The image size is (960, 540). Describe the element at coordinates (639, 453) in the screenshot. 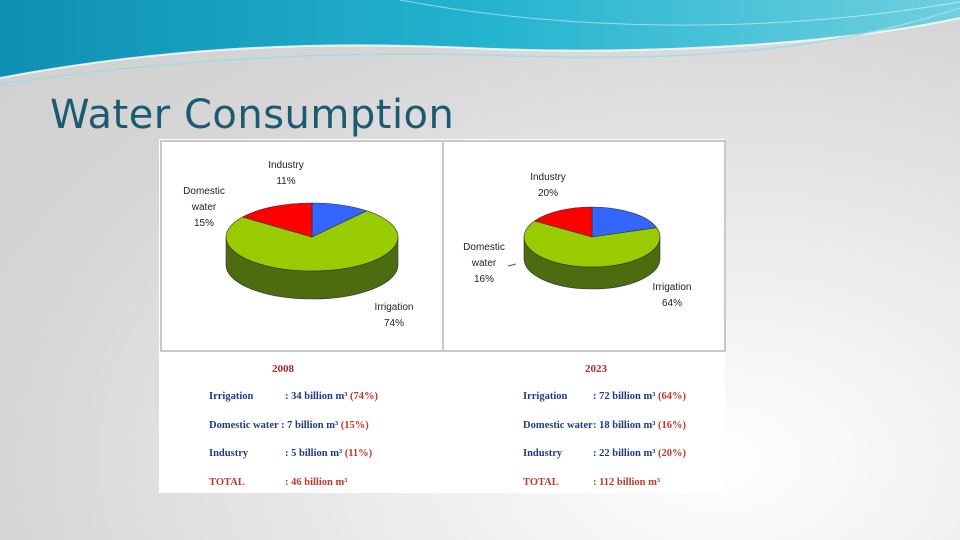

I see `stats-value: : 22 billion m³ (20%)` at that location.